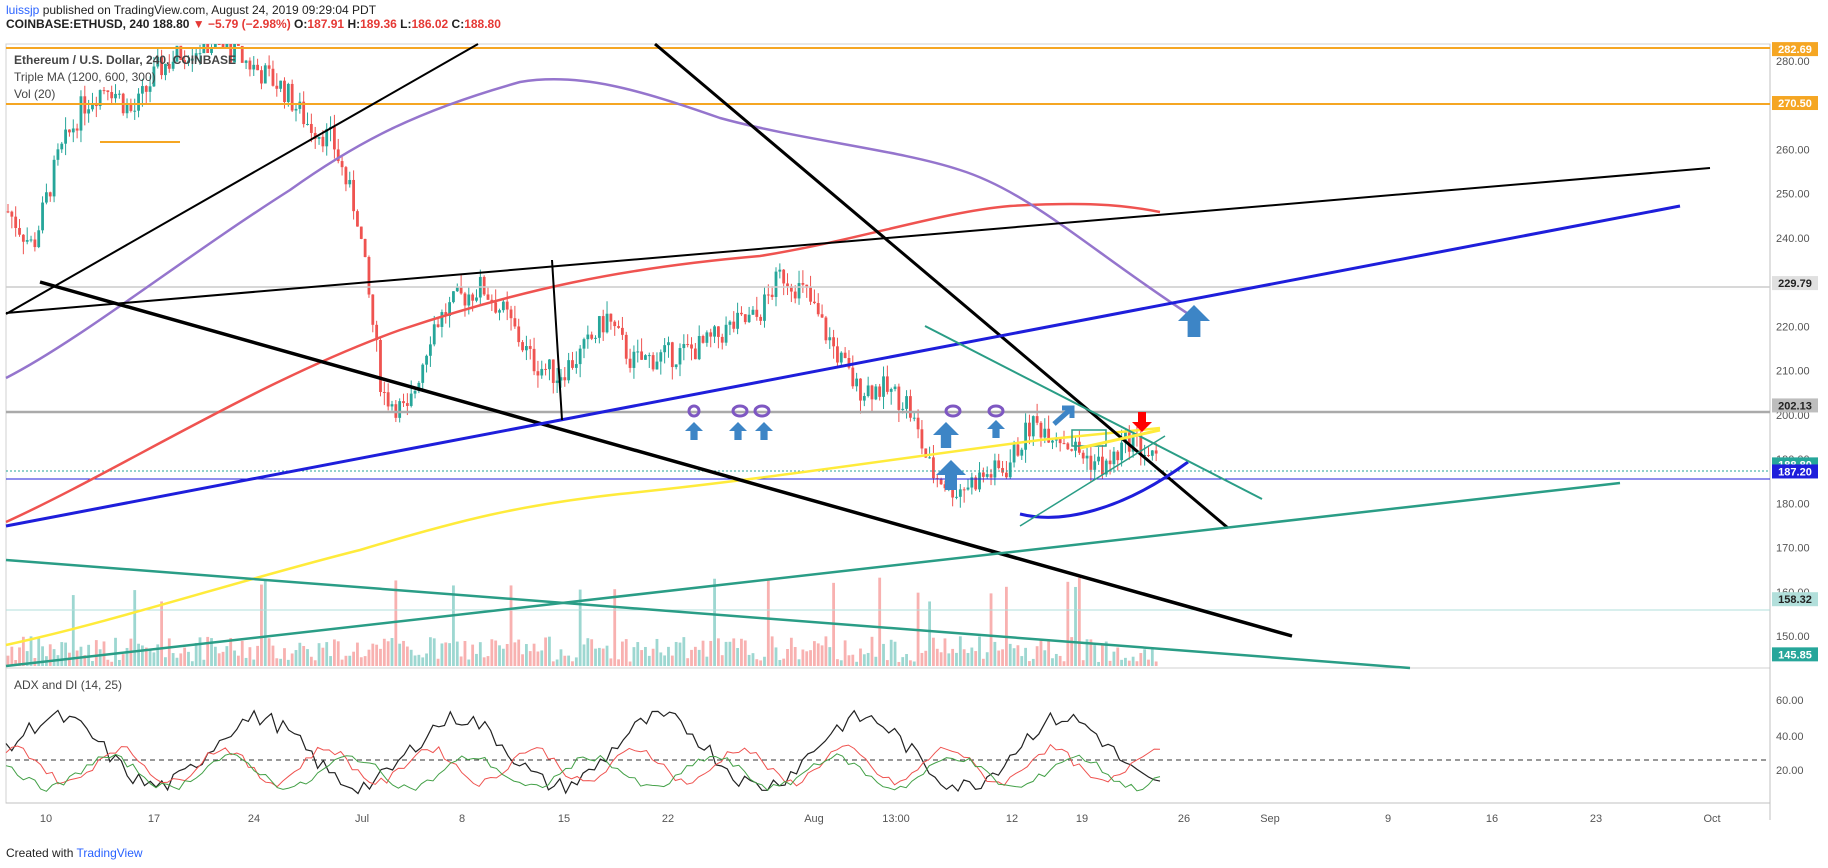 The height and width of the screenshot is (868, 1828). I want to click on di-plus-line, so click(583, 772).